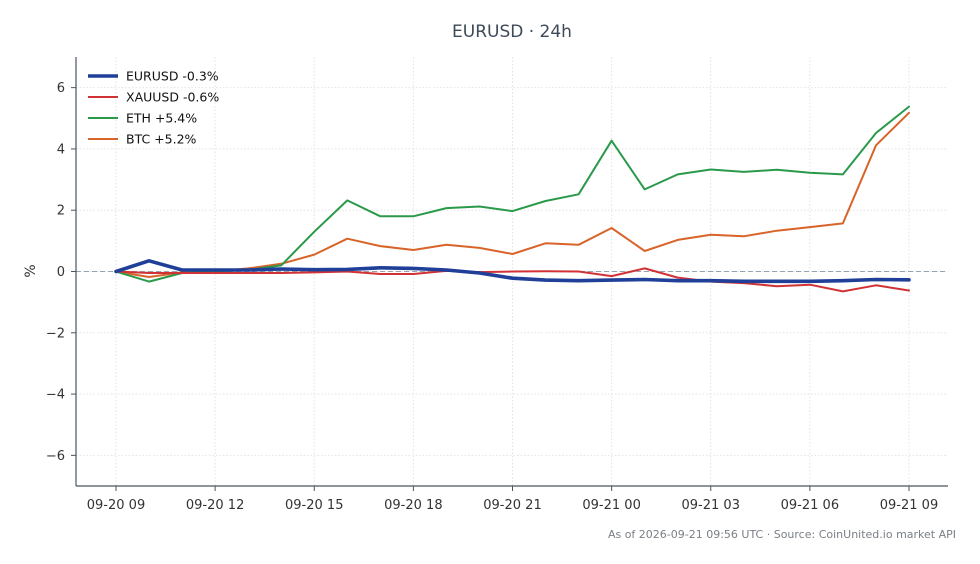  What do you see at coordinates (61, 149) in the screenshot?
I see `y-tick-label: 4` at bounding box center [61, 149].